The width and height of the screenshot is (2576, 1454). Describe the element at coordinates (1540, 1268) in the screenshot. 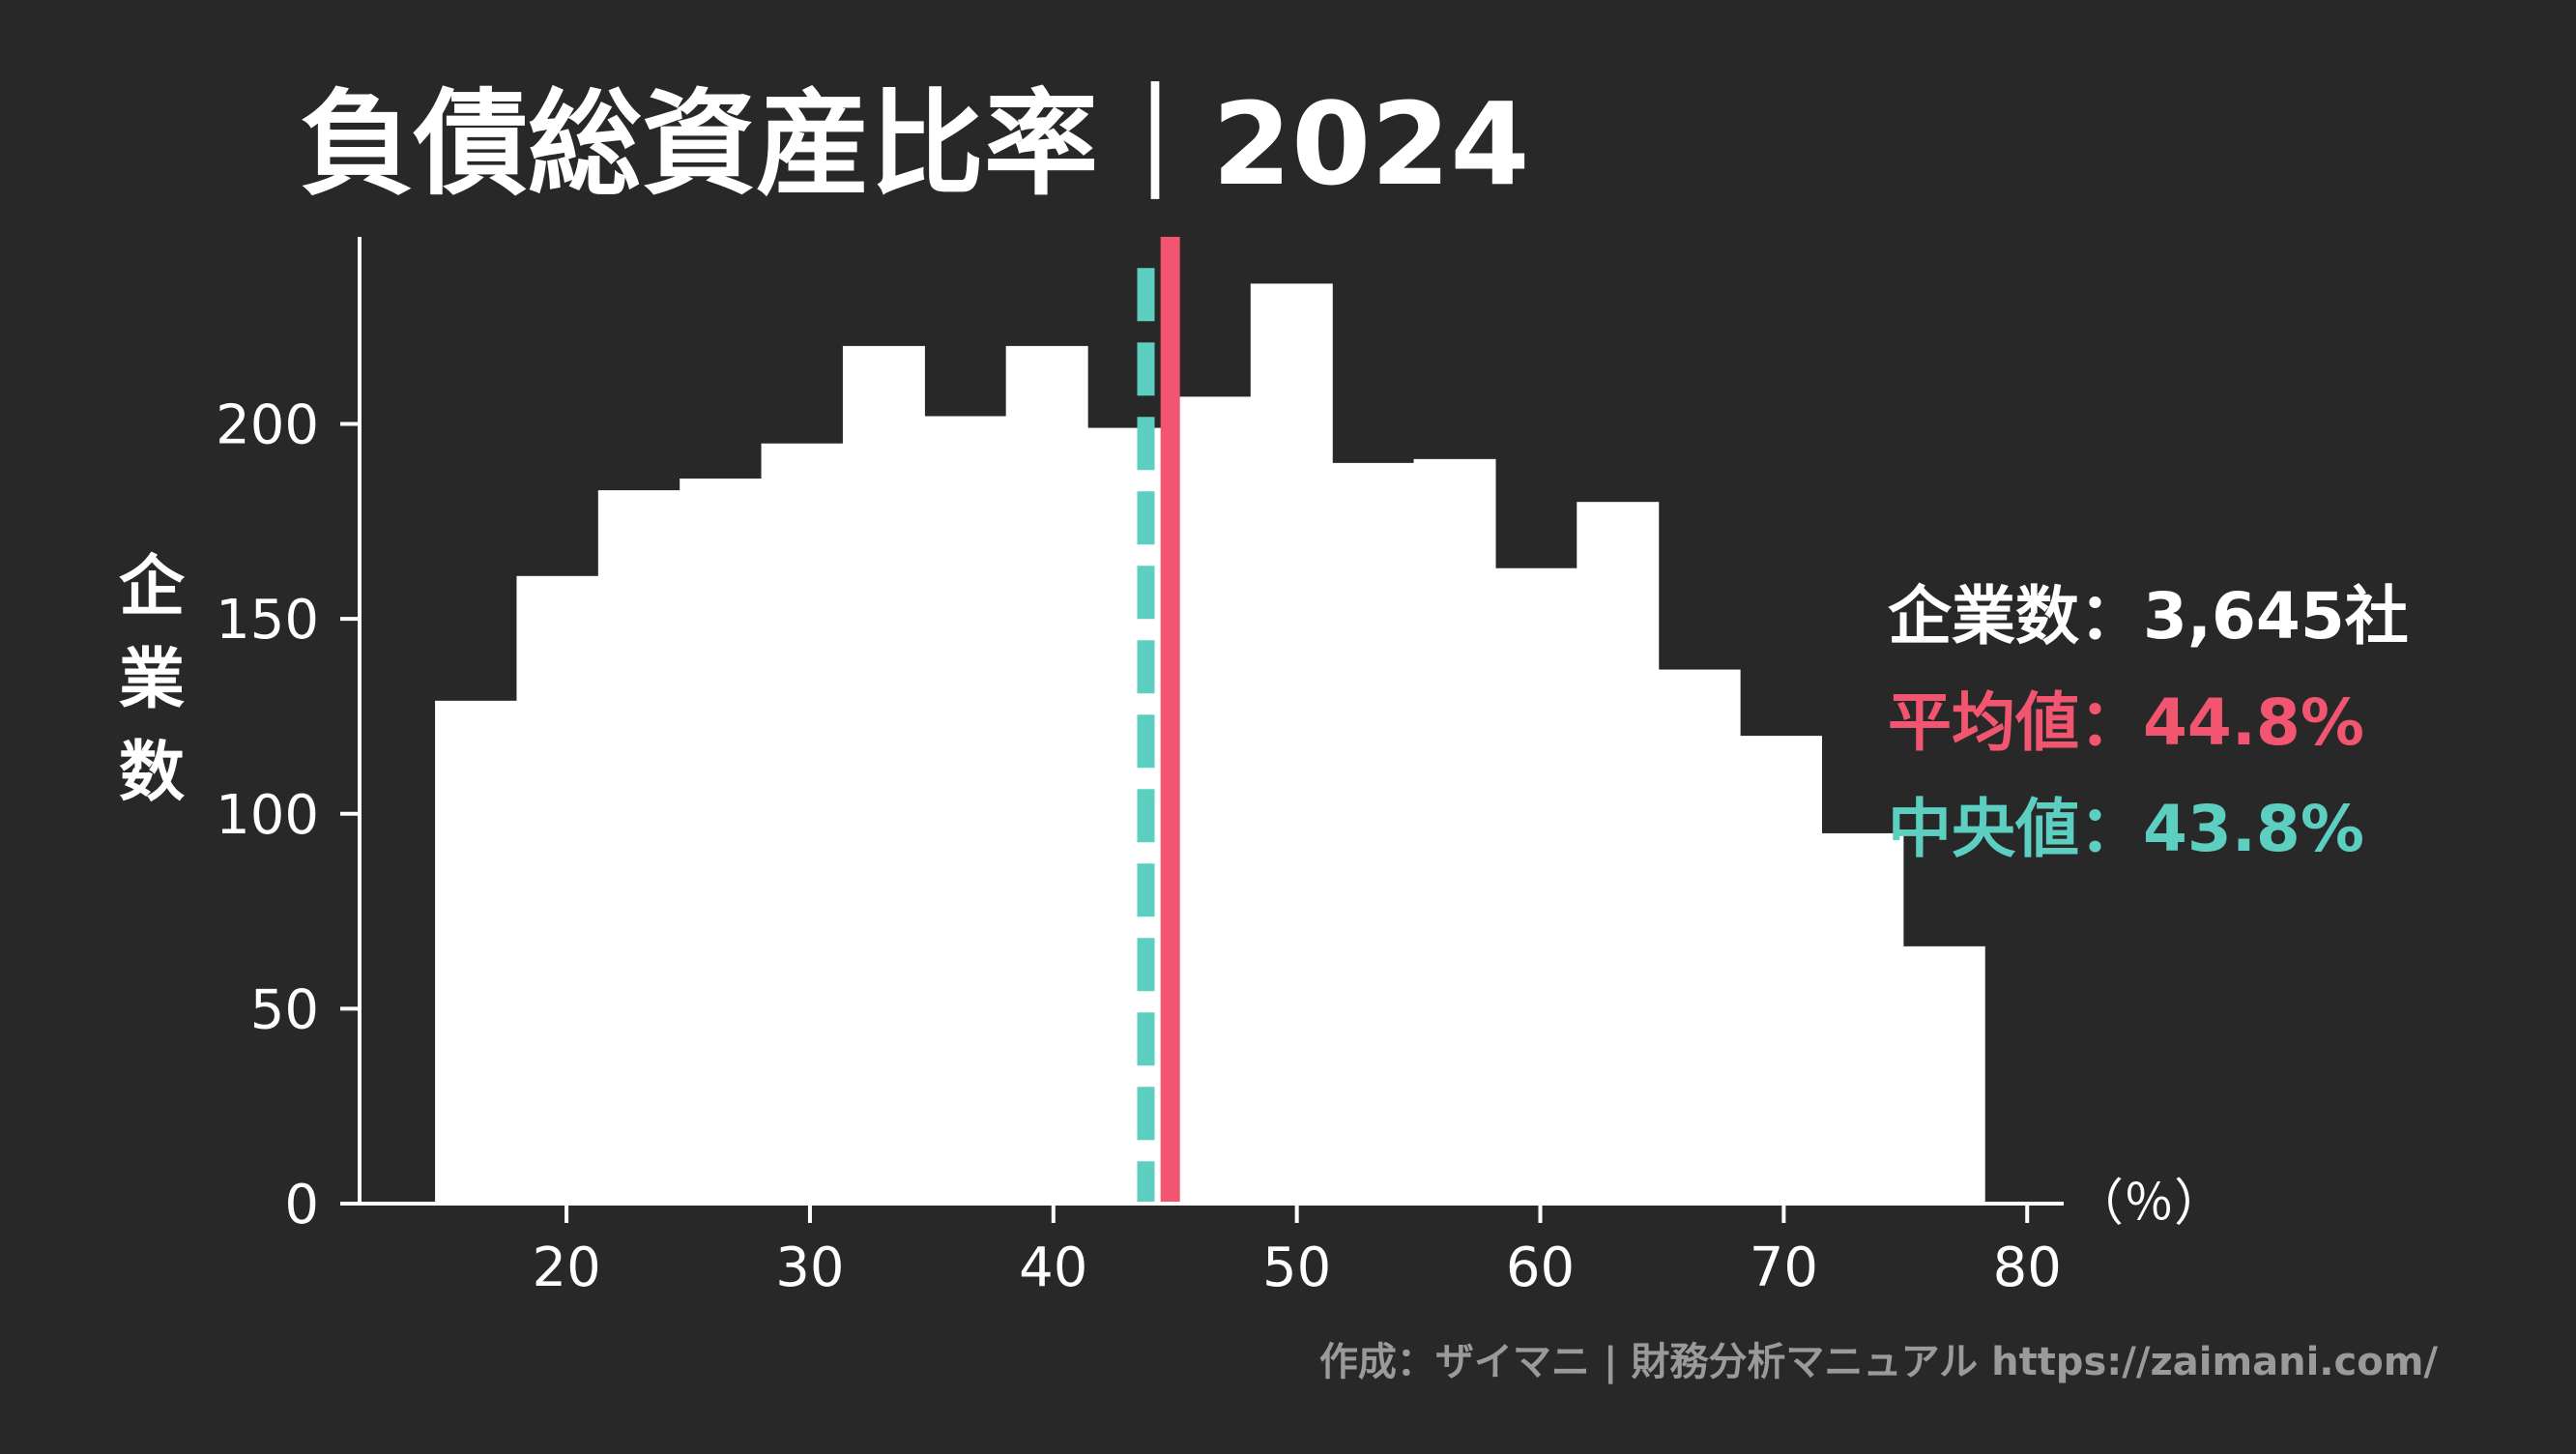

I see `x-tick-label: 60` at that location.